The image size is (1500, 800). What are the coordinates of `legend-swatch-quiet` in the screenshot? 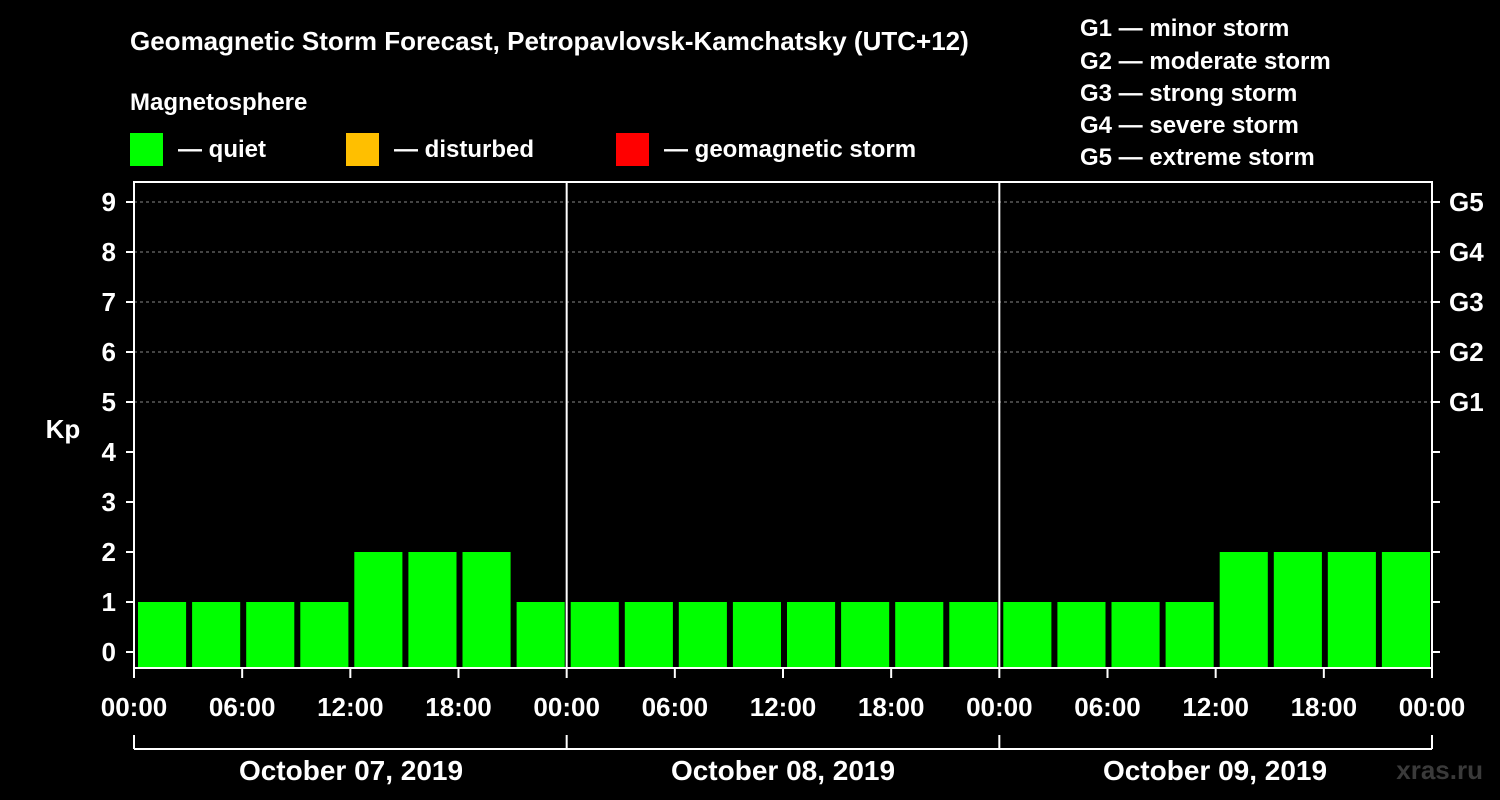 It's located at (146, 149).